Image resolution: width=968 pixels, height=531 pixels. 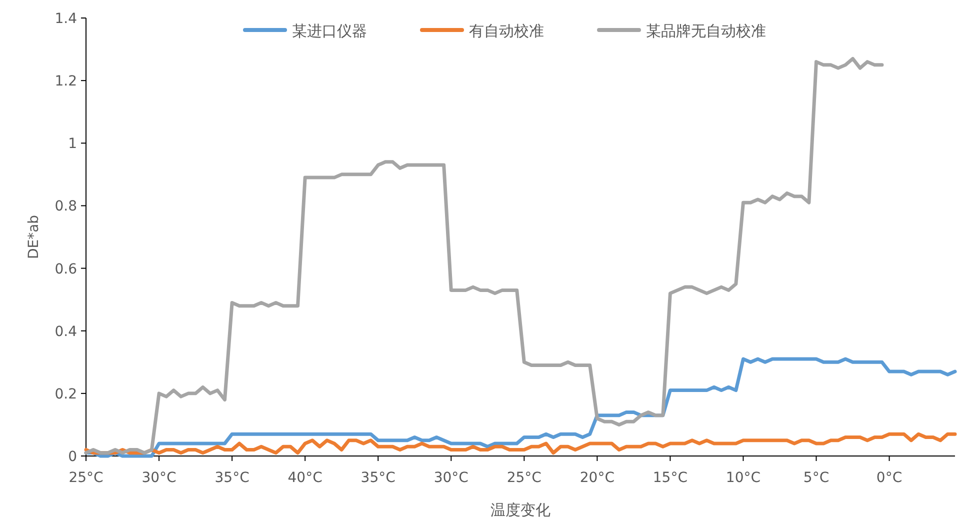 I want to click on x-tick-label: 20°C, so click(x=597, y=478).